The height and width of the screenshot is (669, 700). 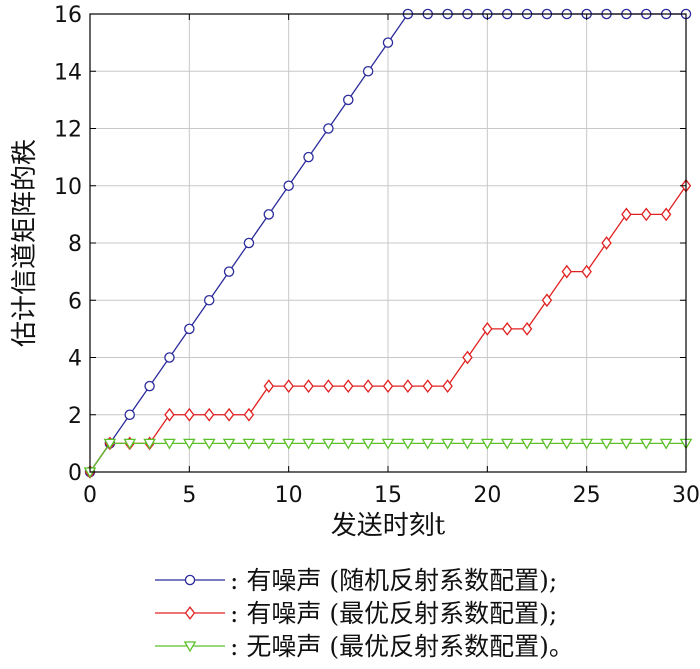 What do you see at coordinates (68, 187) in the screenshot?
I see `y-tick-label: 10` at bounding box center [68, 187].